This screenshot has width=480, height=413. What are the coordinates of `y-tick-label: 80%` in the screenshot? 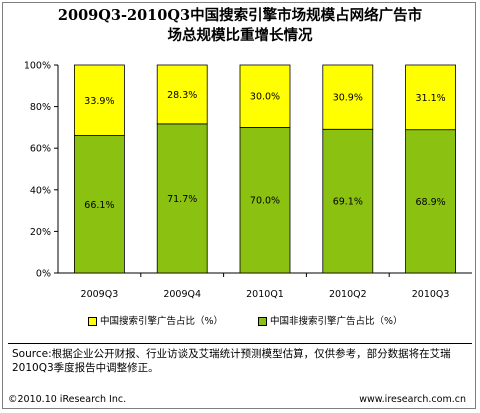 It's located at (40, 107).